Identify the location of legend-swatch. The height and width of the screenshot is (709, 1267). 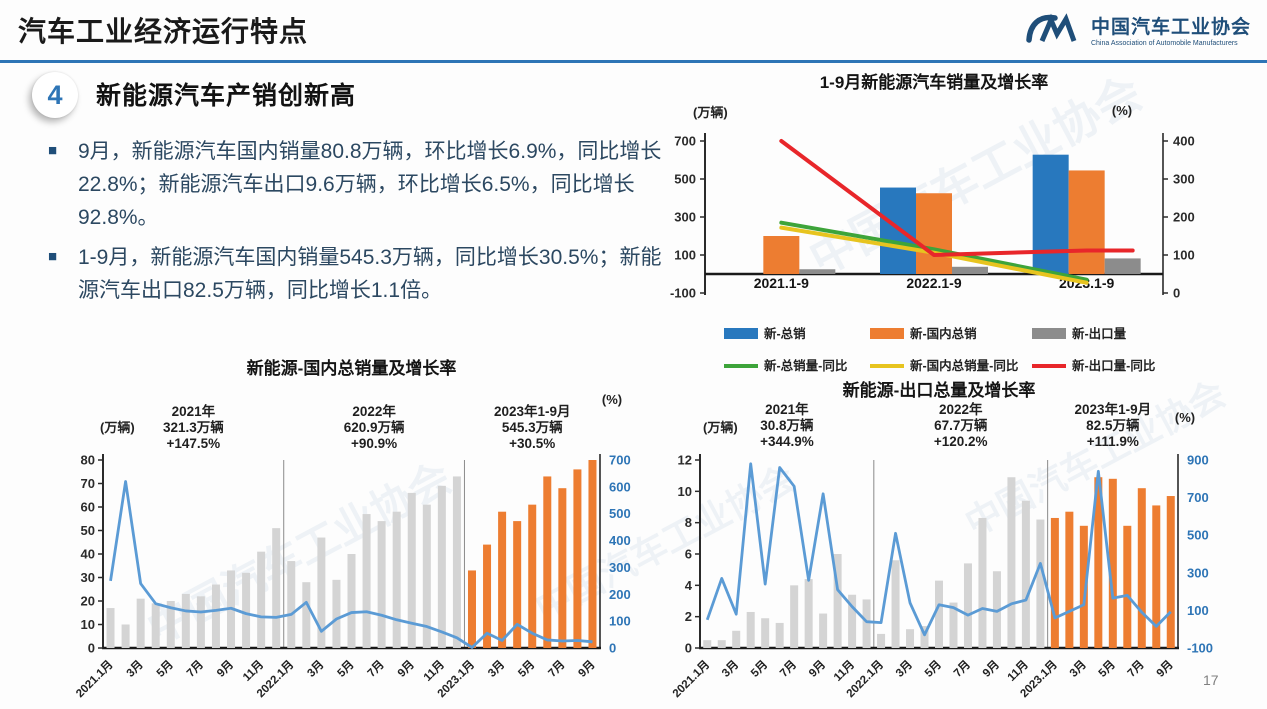
(887, 333).